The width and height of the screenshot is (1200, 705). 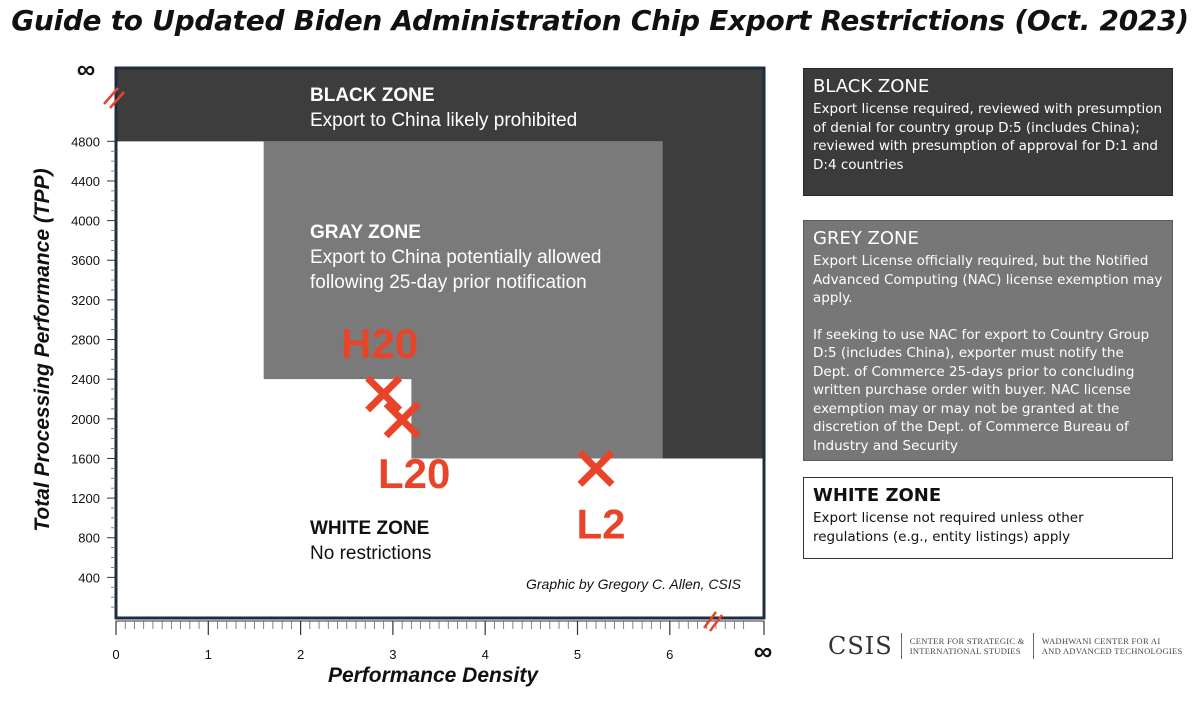 What do you see at coordinates (85, 221) in the screenshot?
I see `y-tick-label: 4000` at bounding box center [85, 221].